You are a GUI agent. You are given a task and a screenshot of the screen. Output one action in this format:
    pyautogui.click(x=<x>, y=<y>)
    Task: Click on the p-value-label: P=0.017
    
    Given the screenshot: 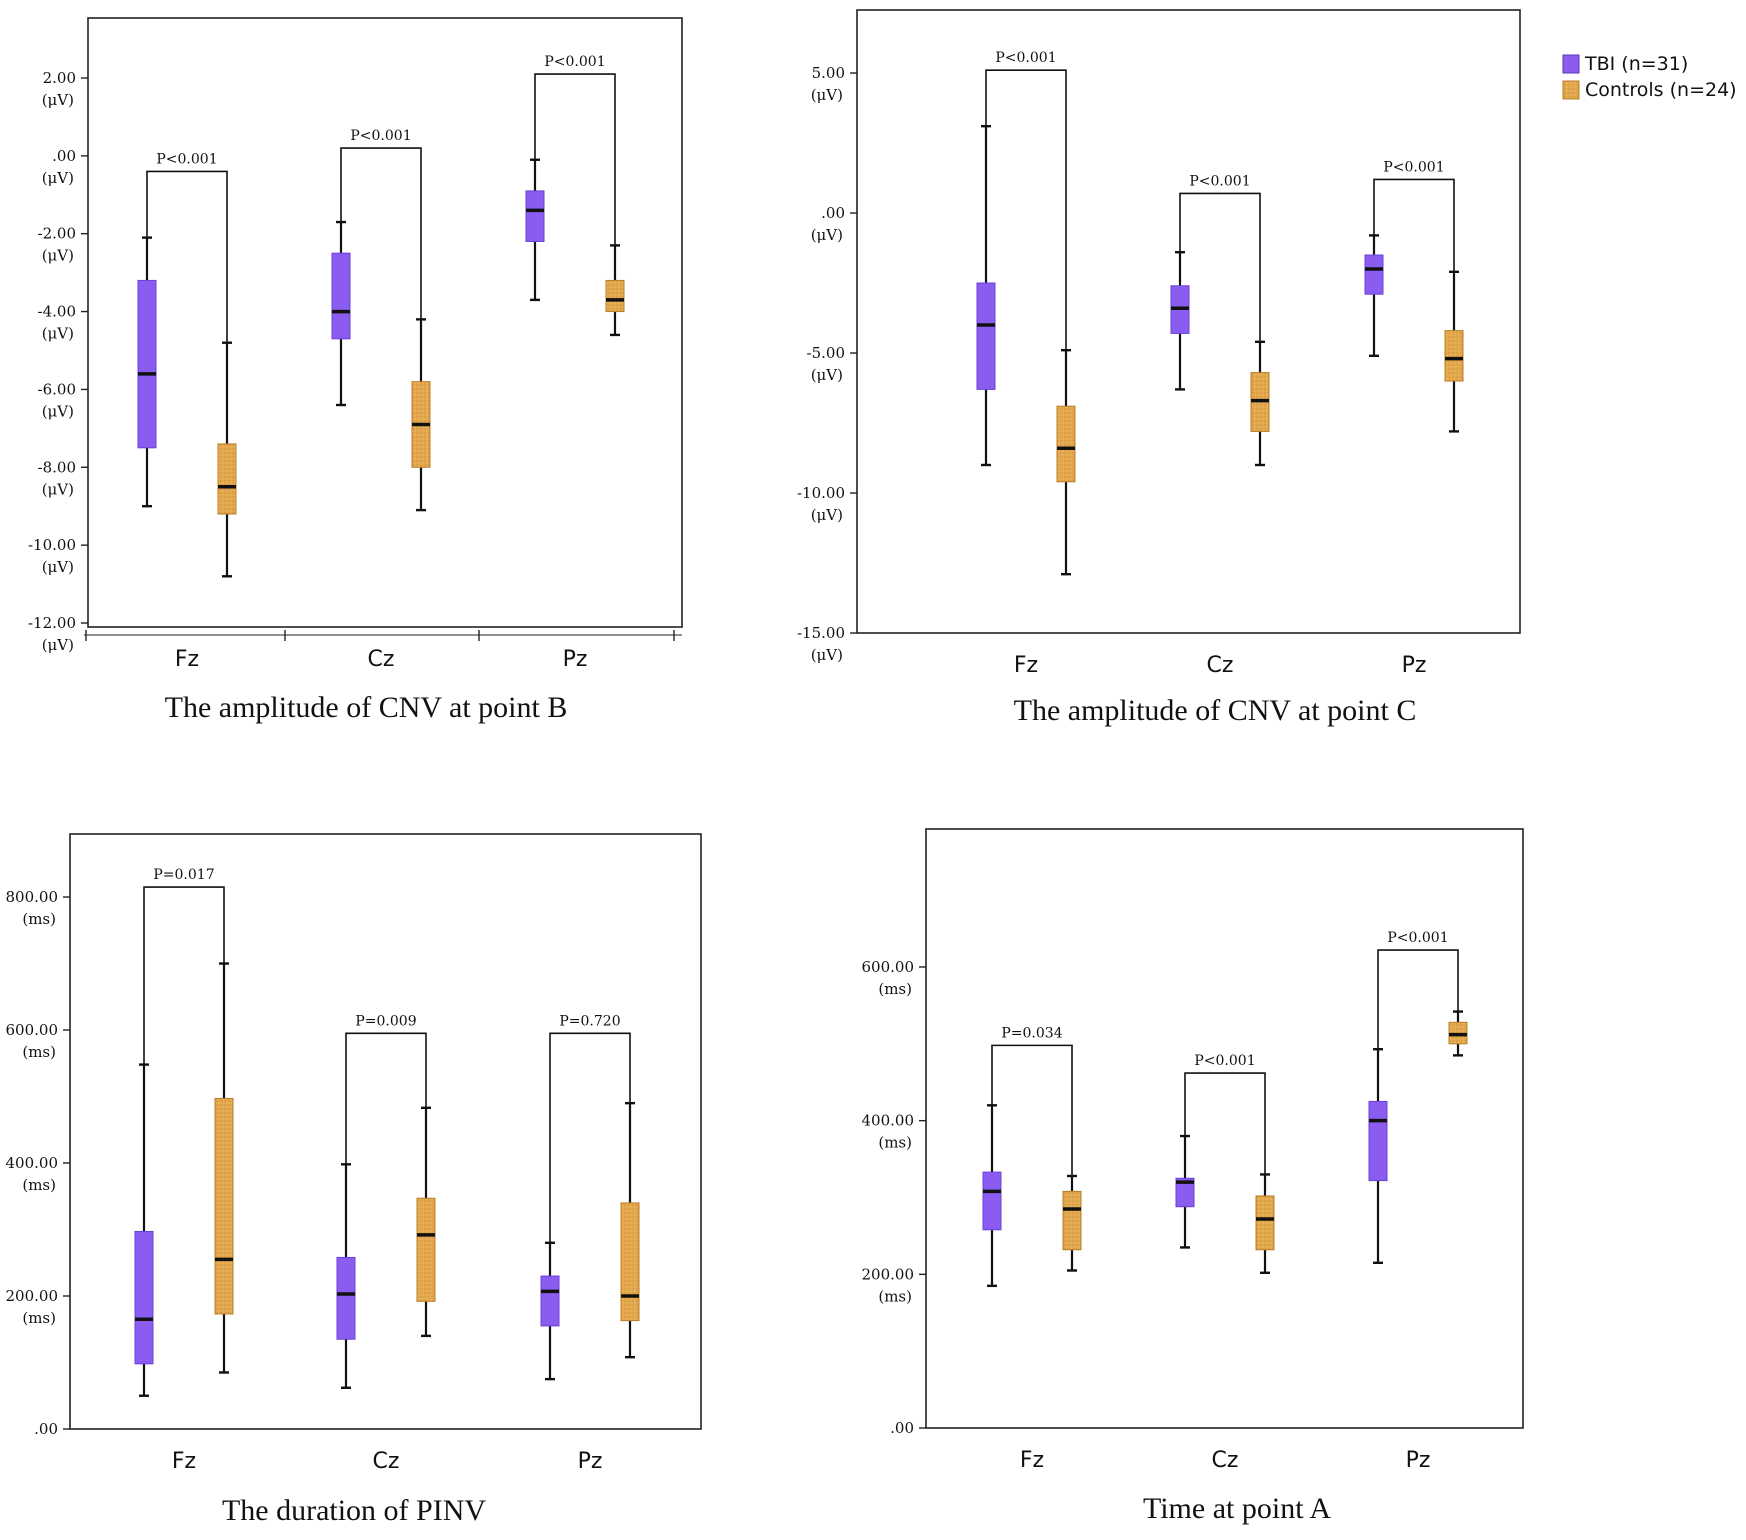 What is the action you would take?
    pyautogui.click(x=183, y=875)
    